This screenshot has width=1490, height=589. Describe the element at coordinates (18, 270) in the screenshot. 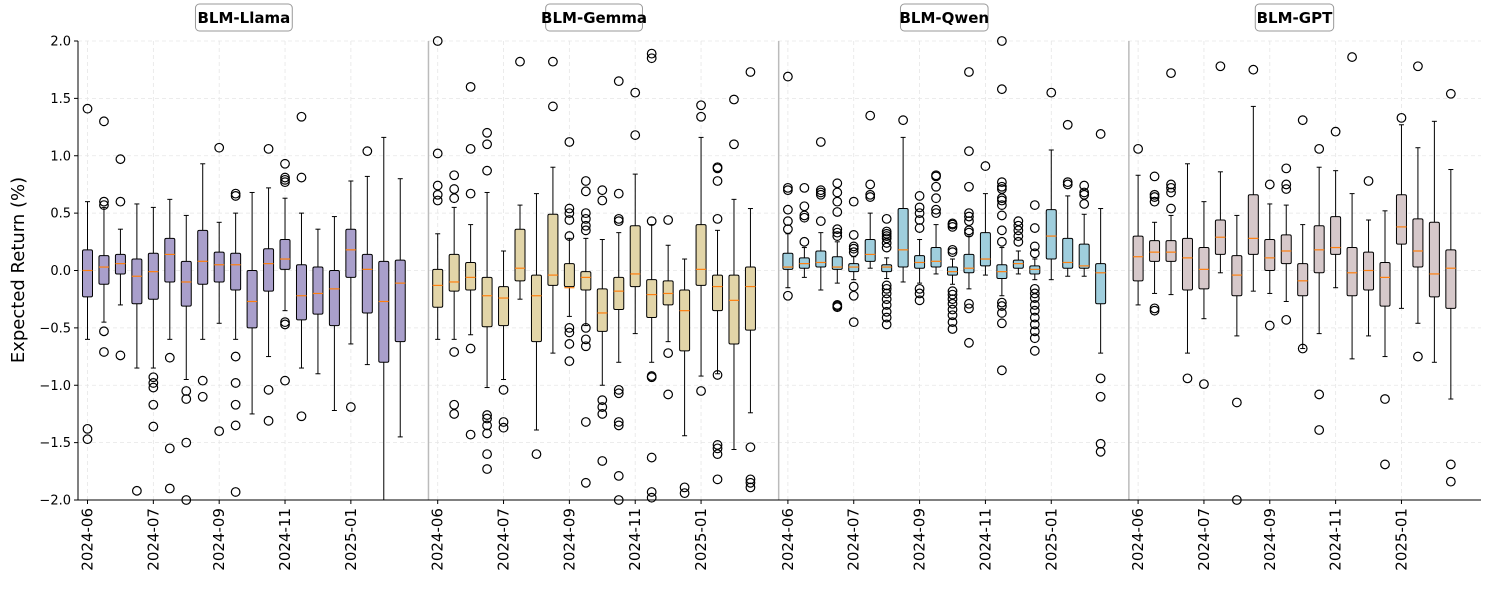

I see `y-axis-label: Expected Return (%)` at that location.